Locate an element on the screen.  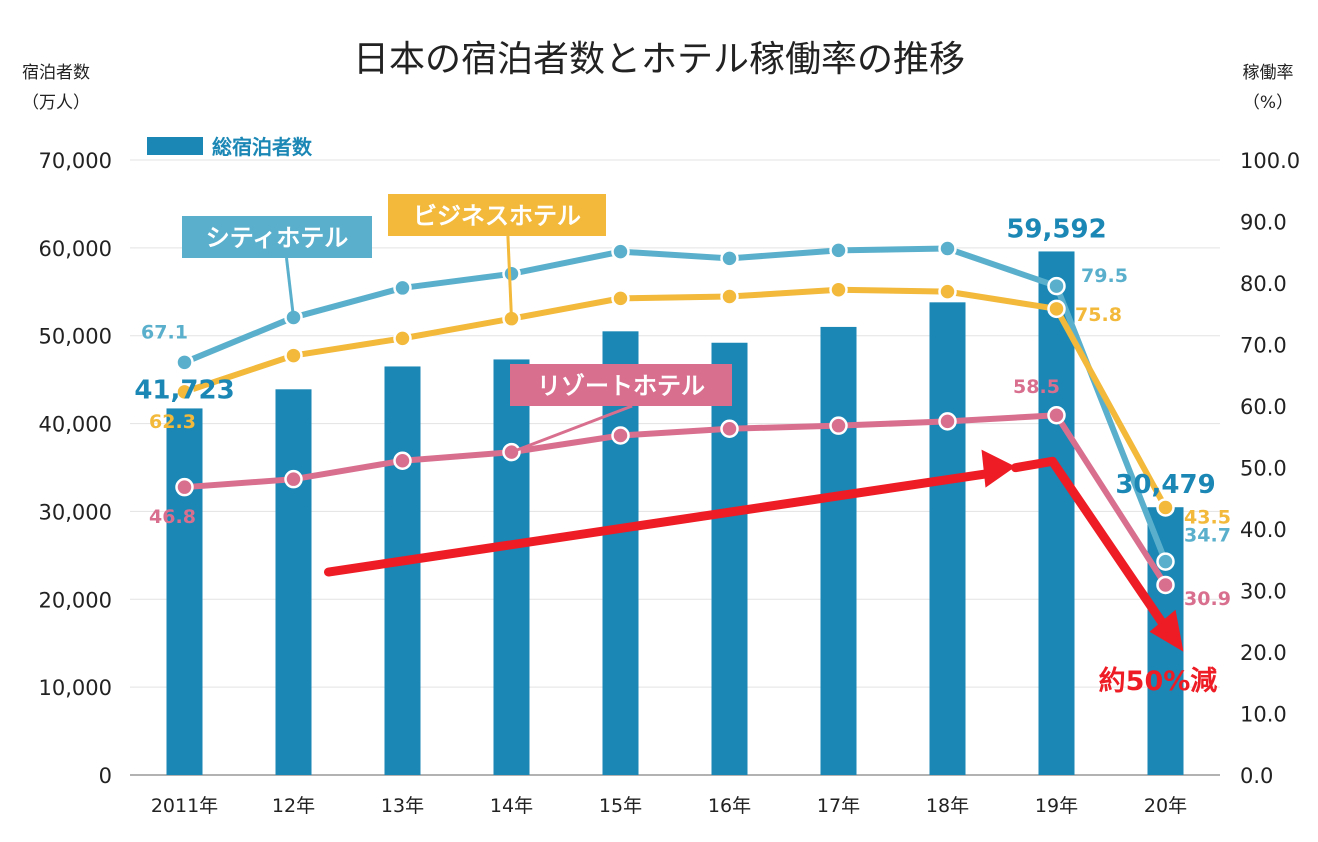
chart-title: 日本の宿泊者数とホテル稼働率の推移 is located at coordinates (658, 59).